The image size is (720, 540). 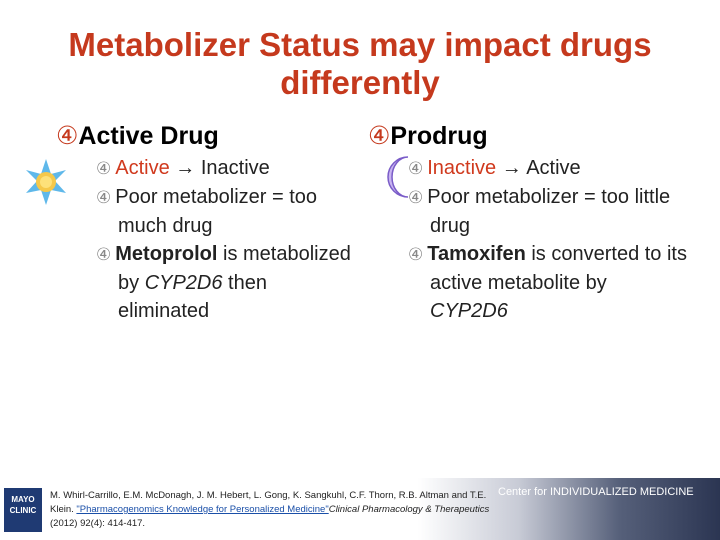 What do you see at coordinates (46, 182) in the screenshot?
I see `sun-icon` at bounding box center [46, 182].